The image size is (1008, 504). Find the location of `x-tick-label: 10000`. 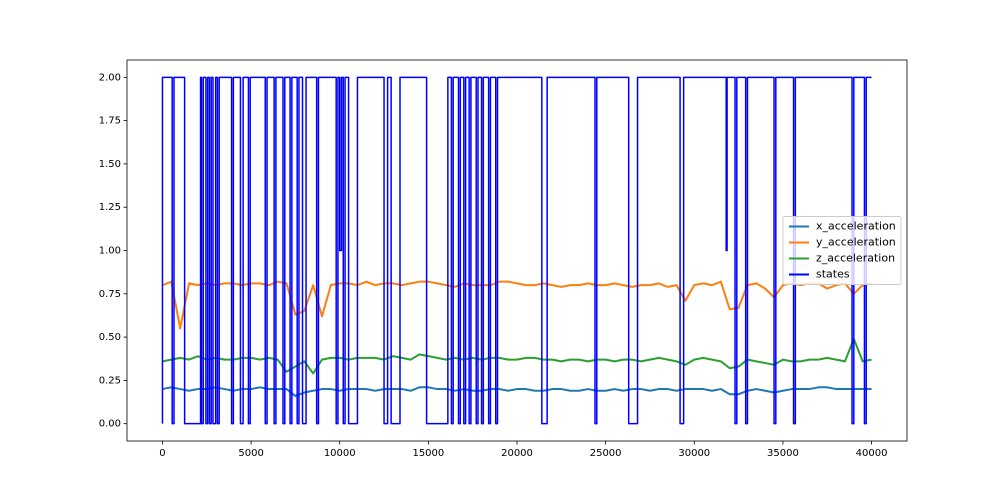

x-tick-label: 10000 is located at coordinates (340, 453).